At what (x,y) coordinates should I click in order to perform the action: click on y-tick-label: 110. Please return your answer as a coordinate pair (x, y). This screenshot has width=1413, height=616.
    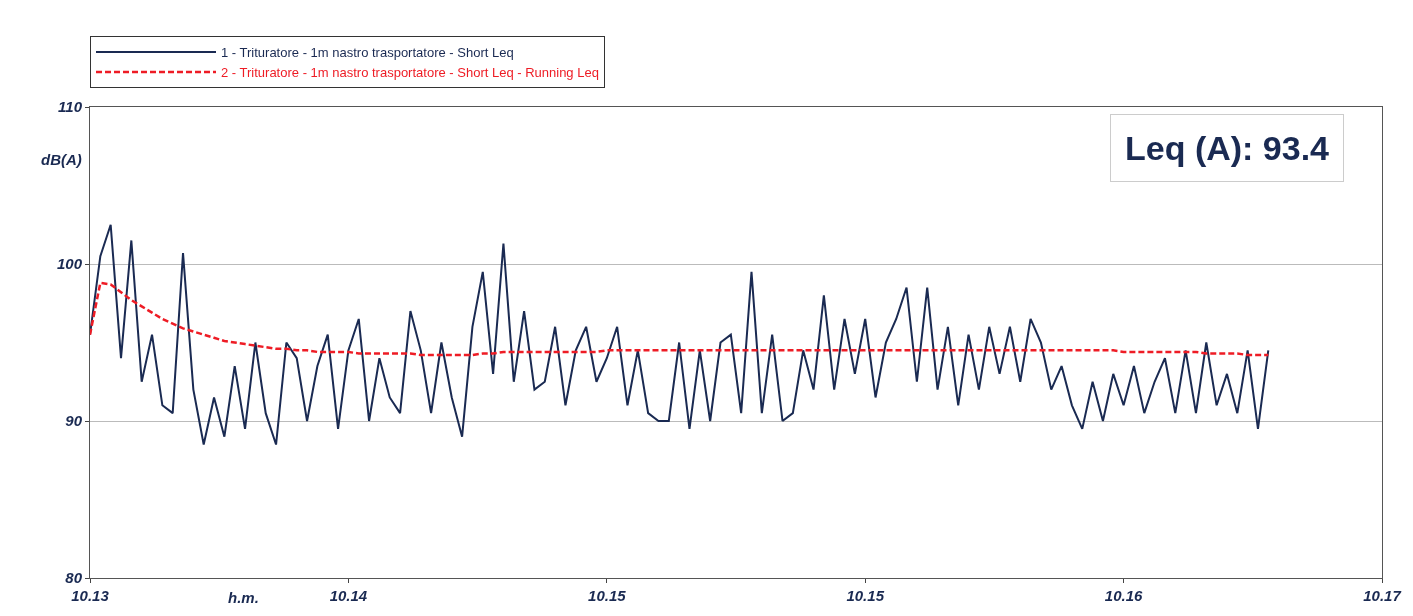
    Looking at the image, I should click on (70, 107).